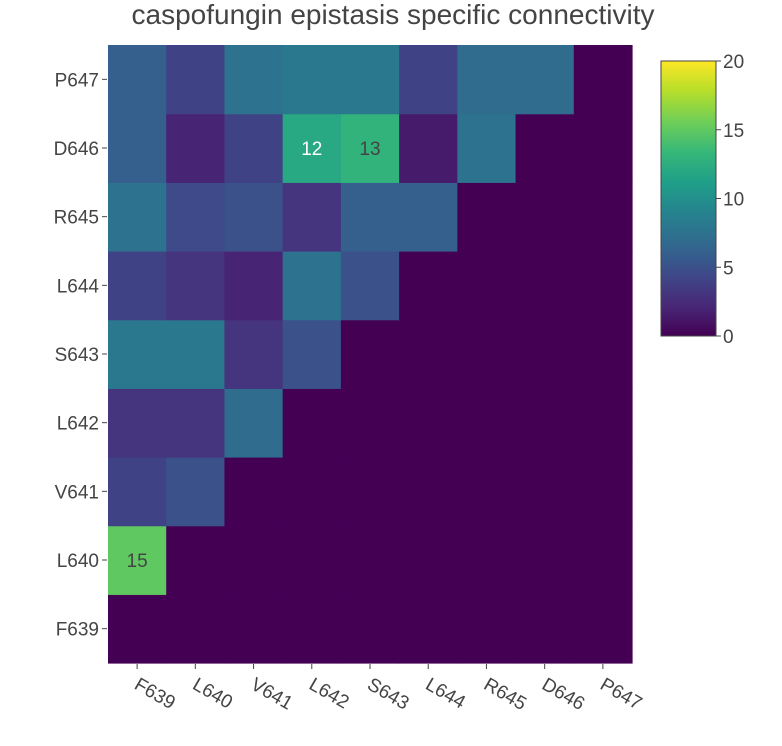 The height and width of the screenshot is (746, 782). Describe the element at coordinates (312, 354) in the screenshot. I see `heatmap-cell-L642-S643` at that location.